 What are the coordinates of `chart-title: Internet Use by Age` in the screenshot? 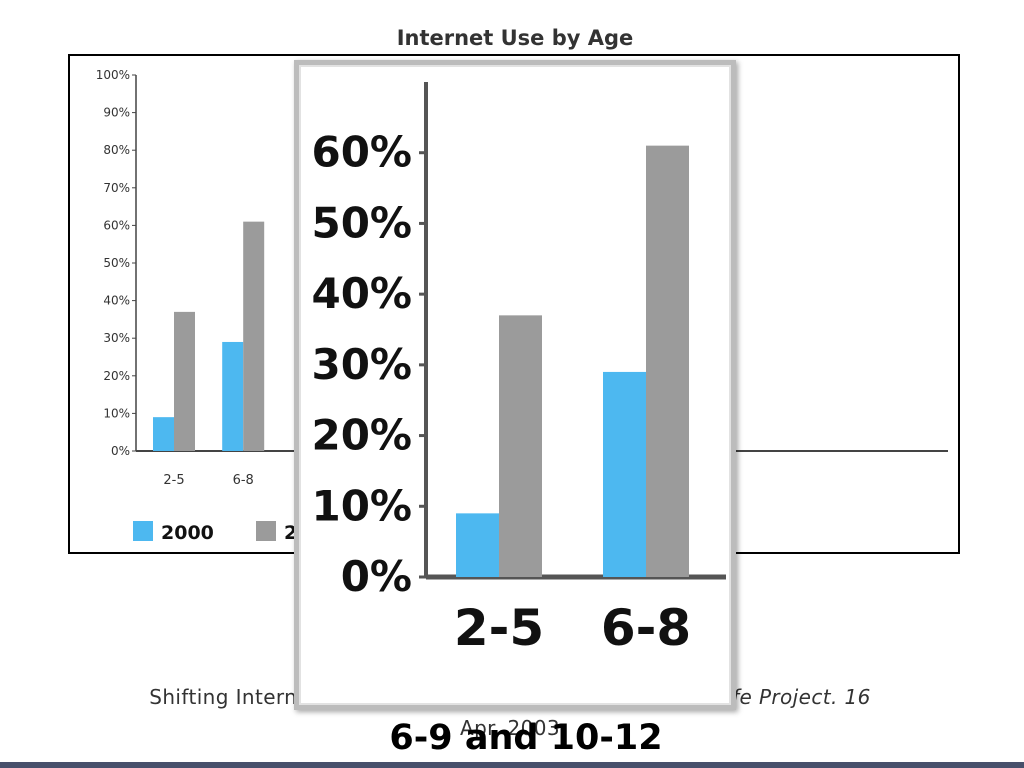 It's located at (515, 38).